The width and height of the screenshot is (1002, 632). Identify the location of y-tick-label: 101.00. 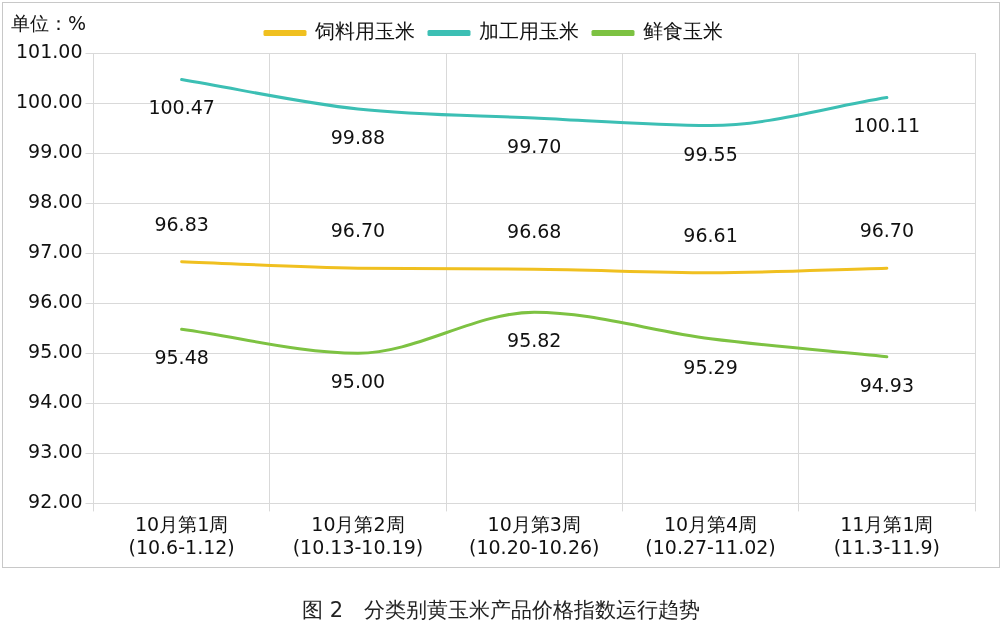
(49, 50).